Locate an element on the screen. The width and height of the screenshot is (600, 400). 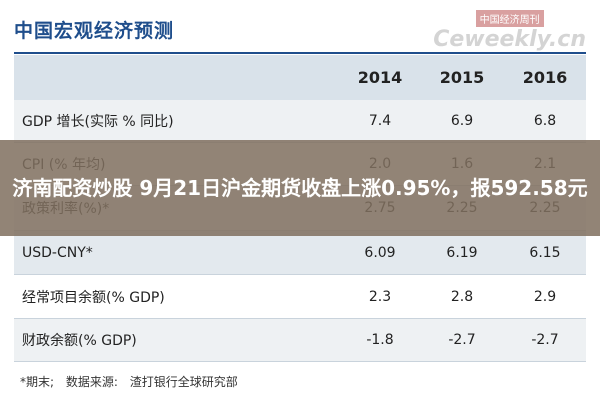
table-cell: 6.15 is located at coordinates (545, 252).